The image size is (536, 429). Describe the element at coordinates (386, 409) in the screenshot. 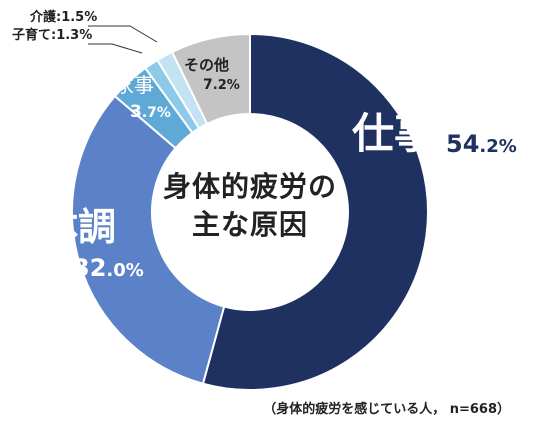

I see `sample-note: （身体的疲労を感じている人， n=668）` at that location.